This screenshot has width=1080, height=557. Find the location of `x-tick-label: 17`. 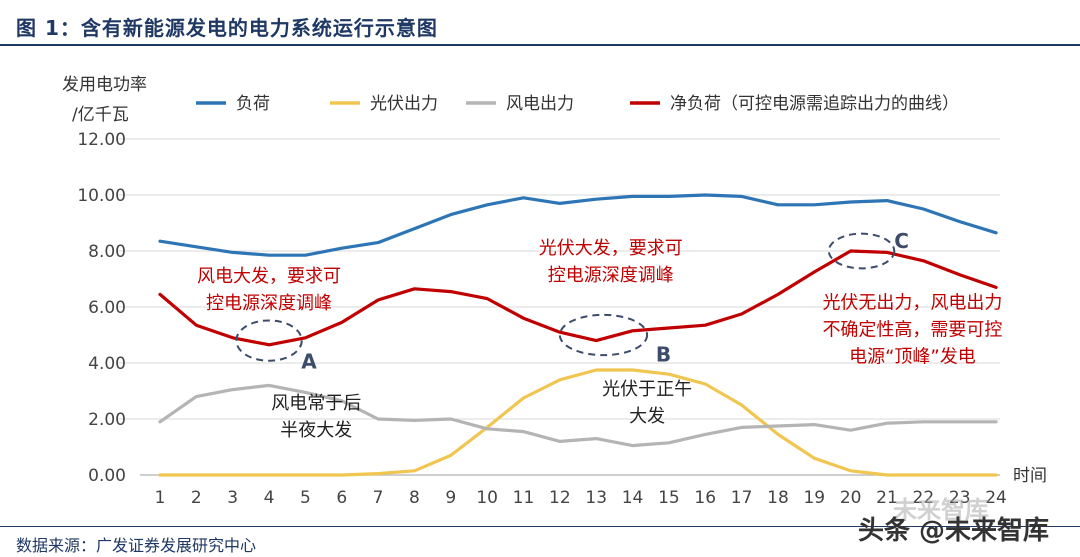

x-tick-label: 17 is located at coordinates (742, 498).